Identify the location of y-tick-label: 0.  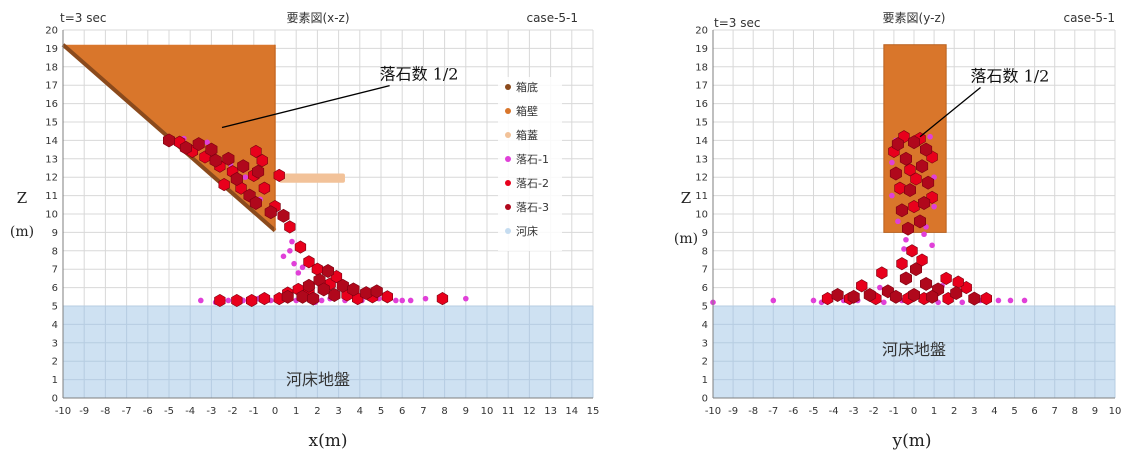
(55, 399).